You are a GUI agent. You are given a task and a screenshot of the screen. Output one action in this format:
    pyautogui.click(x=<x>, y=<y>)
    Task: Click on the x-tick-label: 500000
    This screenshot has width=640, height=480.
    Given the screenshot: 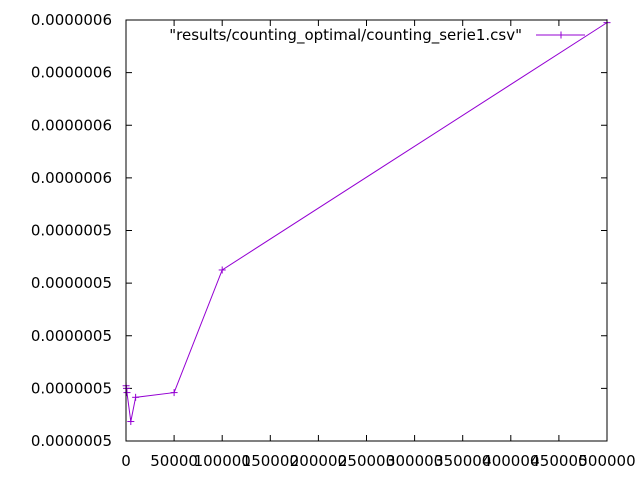 What is the action you would take?
    pyautogui.click(x=606, y=461)
    